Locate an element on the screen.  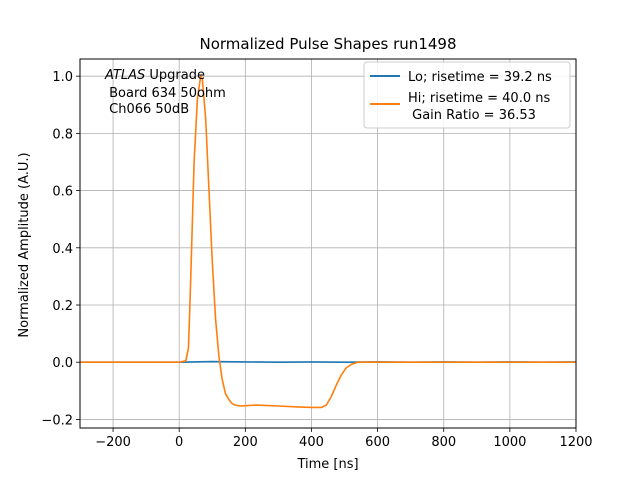
y-tick-label: 0.6 is located at coordinates (62, 192).